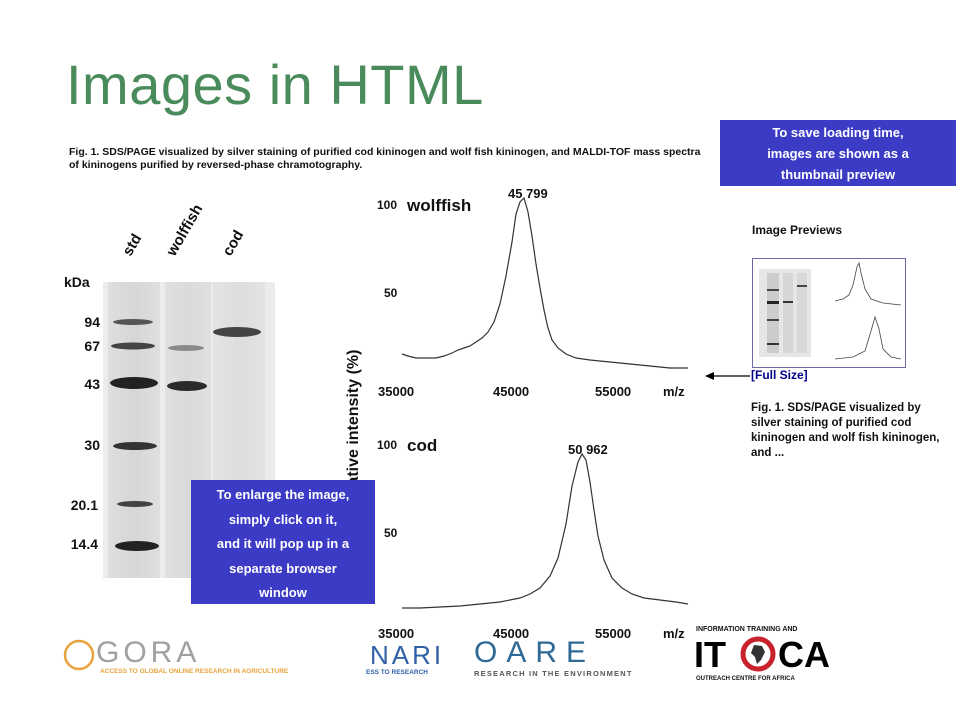 The height and width of the screenshot is (720, 960). Describe the element at coordinates (132, 245) in the screenshot. I see `gel-lane-label: std` at that location.